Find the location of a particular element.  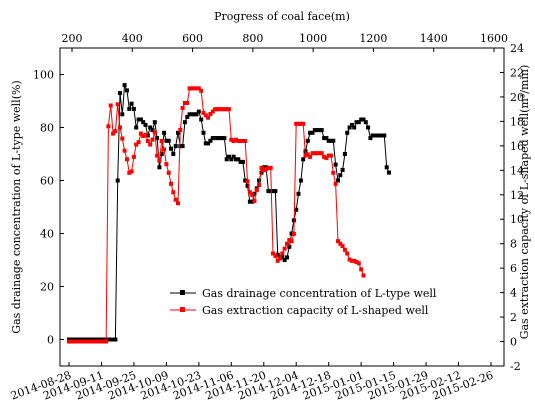

top-tick-label: 400 is located at coordinates (132, 38).